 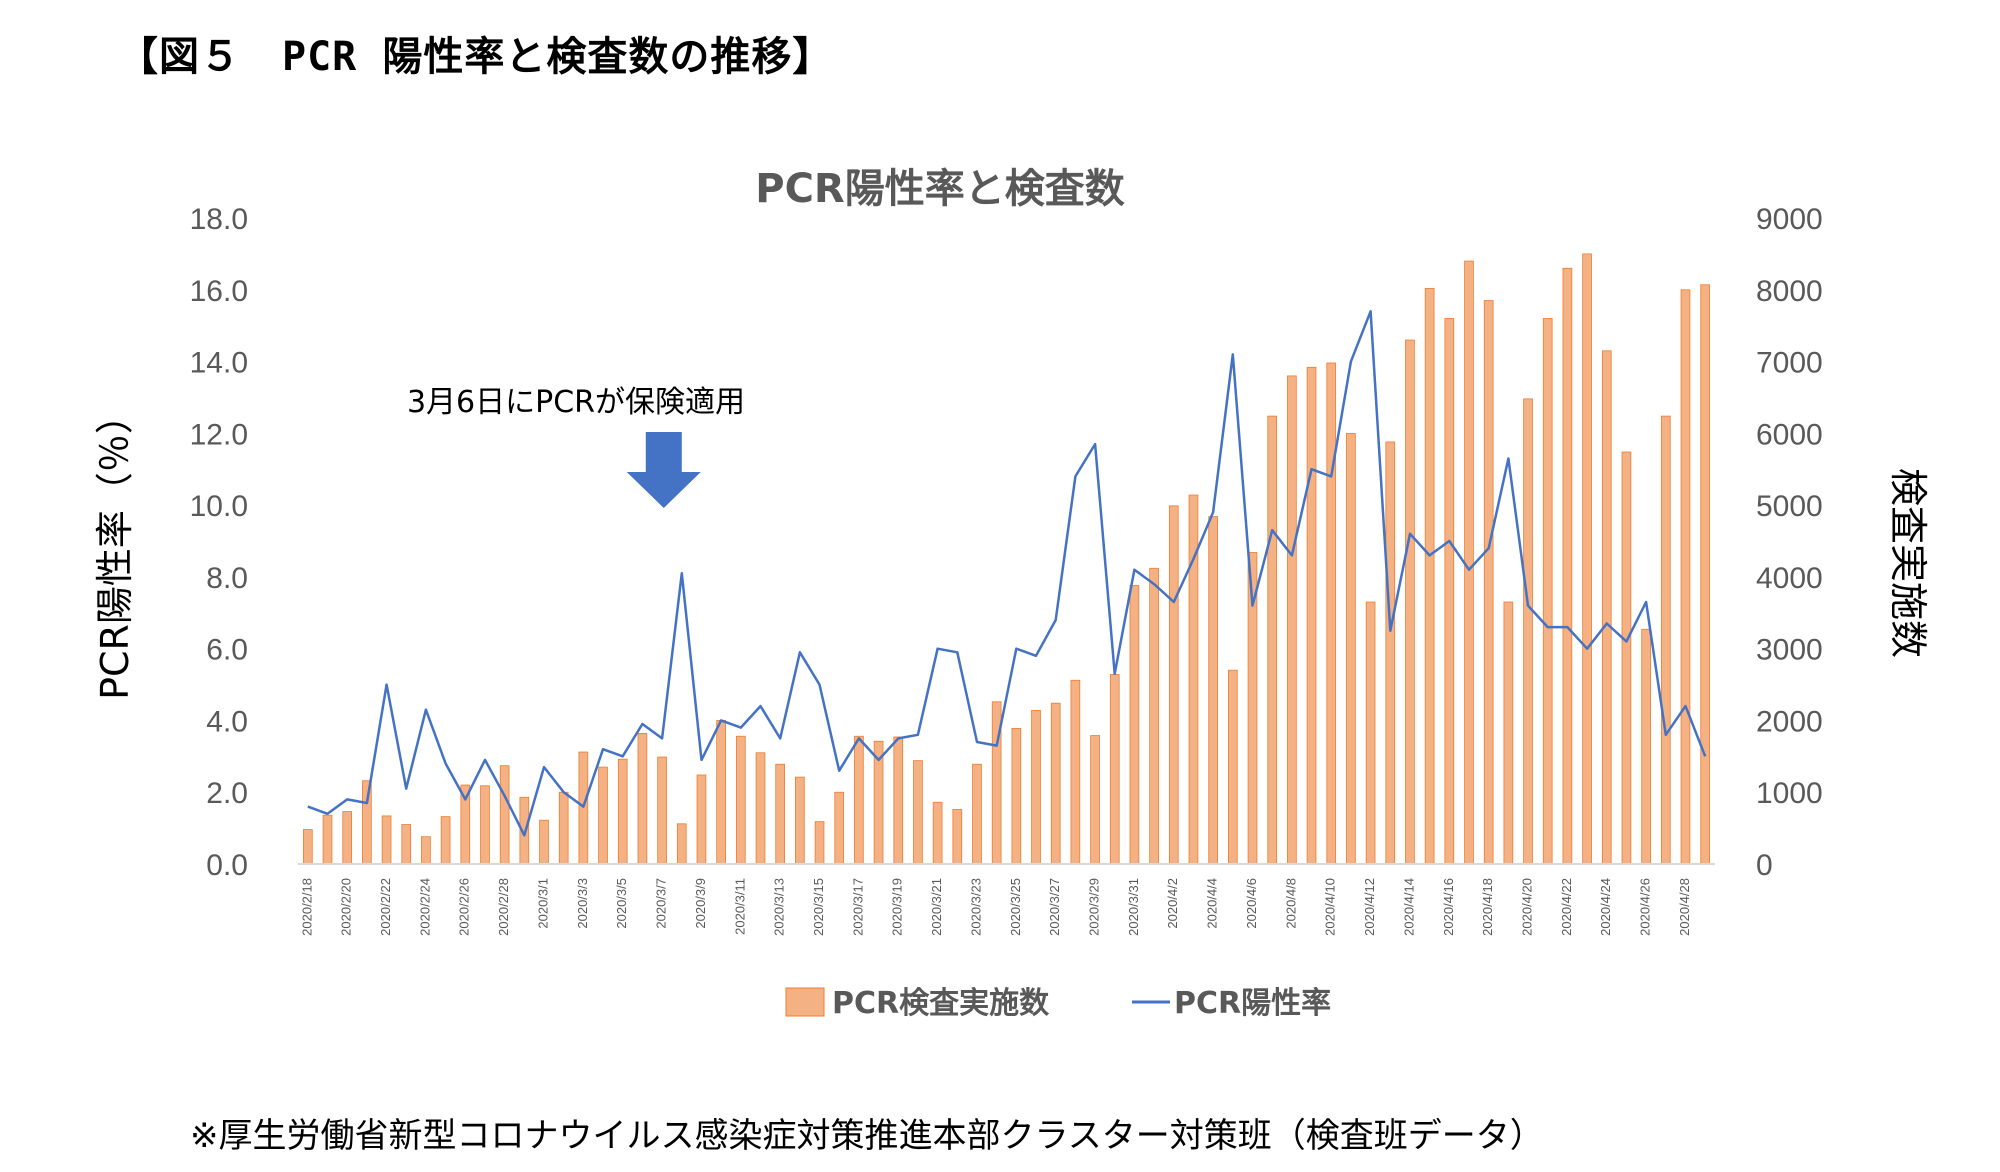 I want to click on x-tick-label: 2020/3/23, so click(x=975, y=907).